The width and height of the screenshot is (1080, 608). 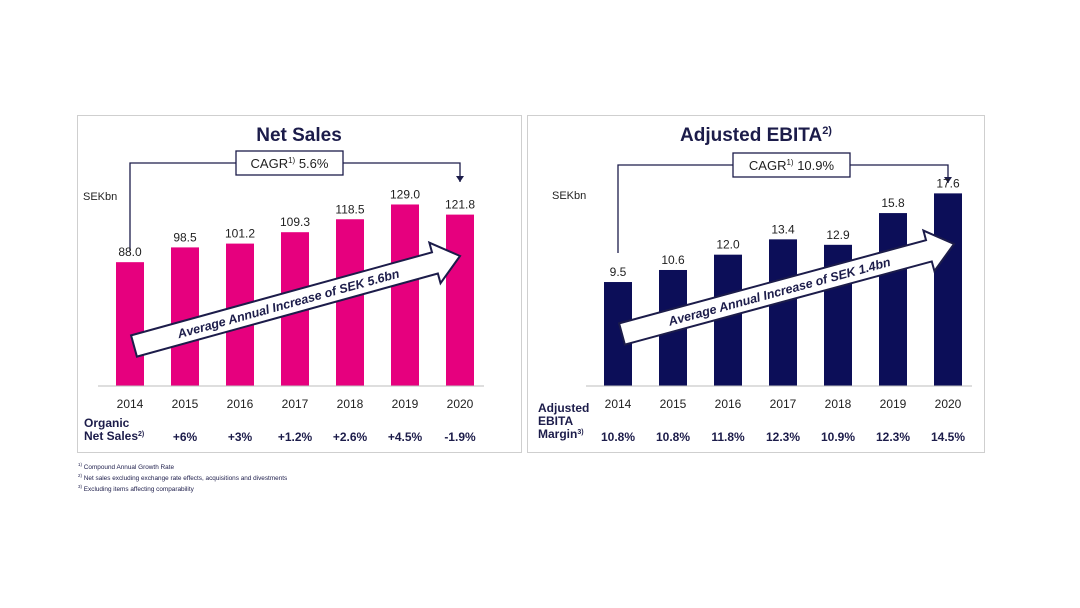 I want to click on sales-row-value-2018: +2.6%, so click(x=350, y=437).